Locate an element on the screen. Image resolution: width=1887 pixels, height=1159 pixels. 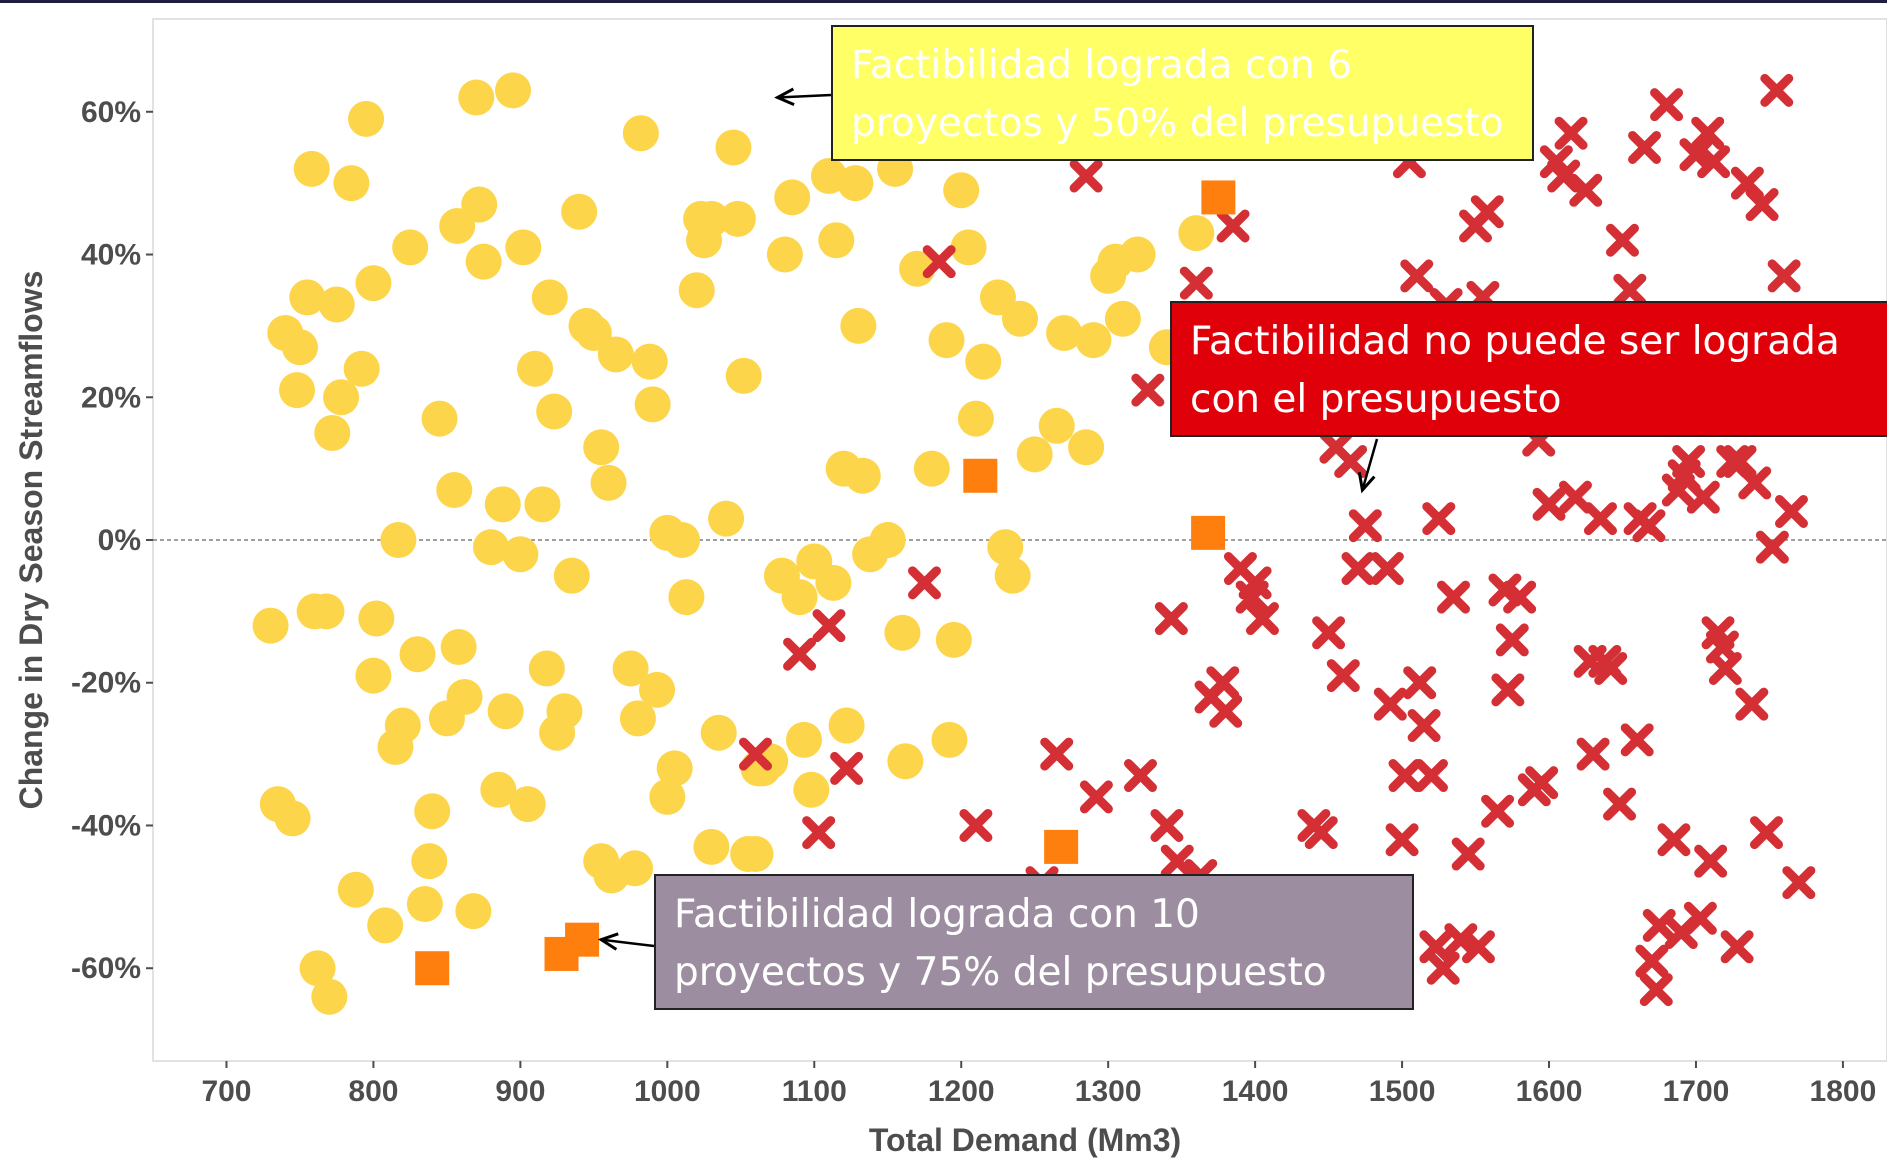
x-tick-label: 1400 is located at coordinates (1255, 1091).